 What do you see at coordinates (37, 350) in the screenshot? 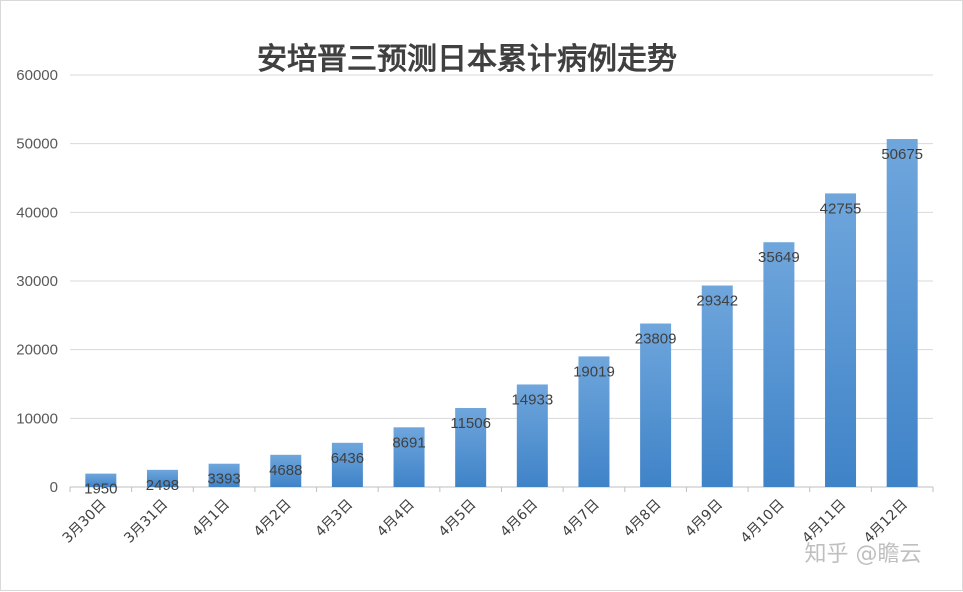
I see `y-tick-label: 20000` at bounding box center [37, 350].